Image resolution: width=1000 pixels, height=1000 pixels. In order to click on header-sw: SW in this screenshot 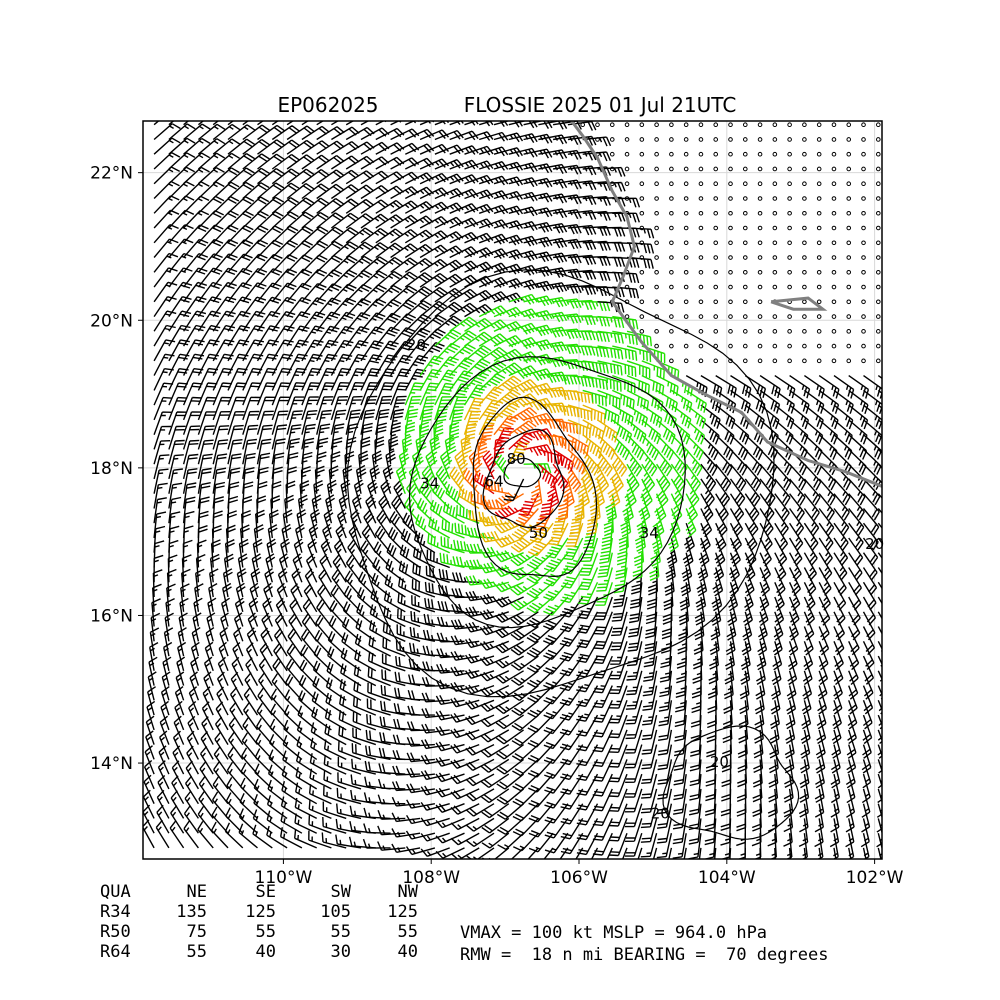, I will do `click(340, 892)`.